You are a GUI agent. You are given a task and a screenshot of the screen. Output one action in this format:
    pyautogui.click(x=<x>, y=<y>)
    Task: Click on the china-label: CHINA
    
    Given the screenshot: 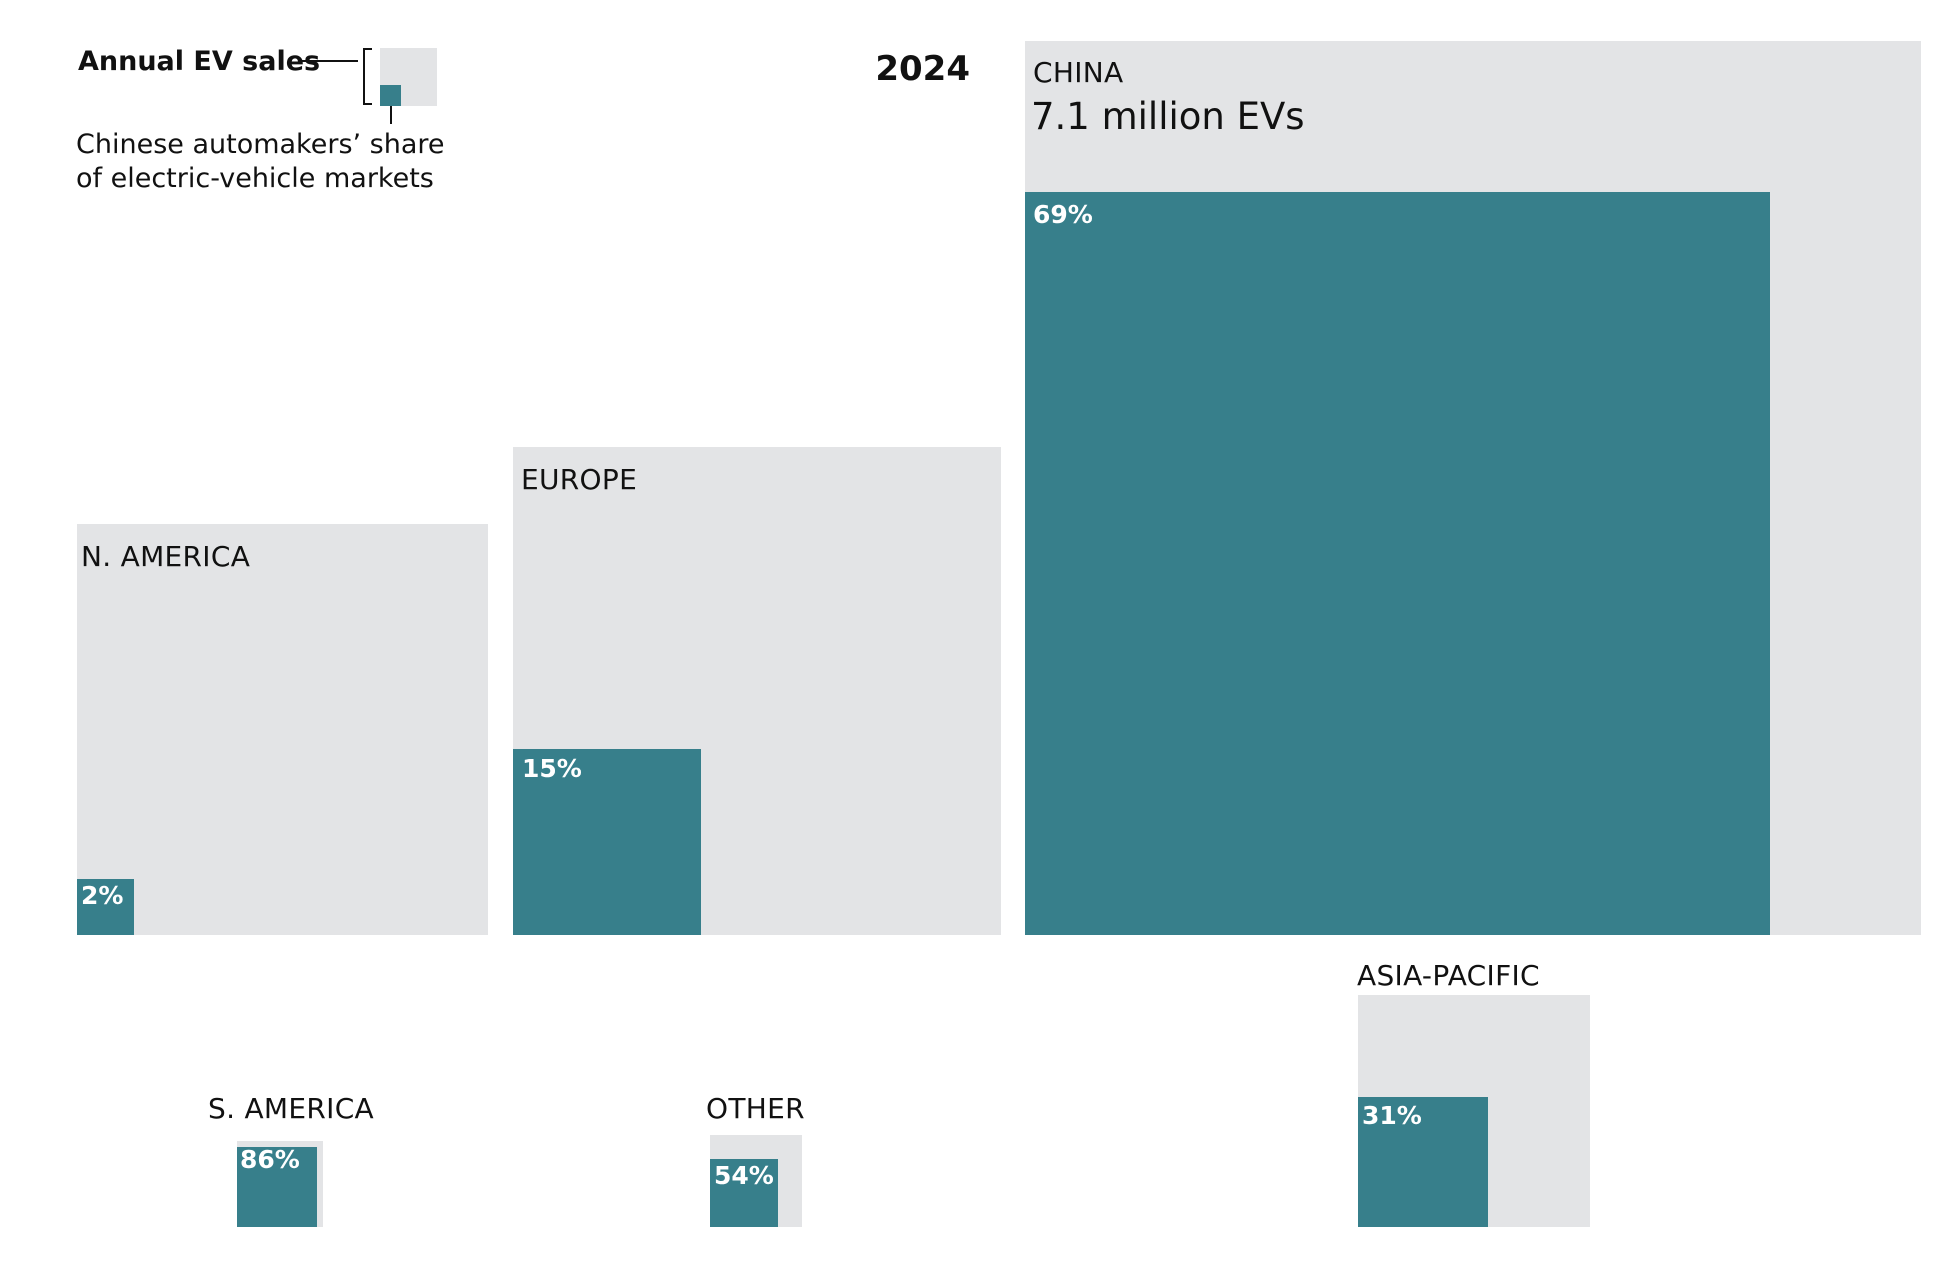 What is the action you would take?
    pyautogui.click(x=1078, y=72)
    